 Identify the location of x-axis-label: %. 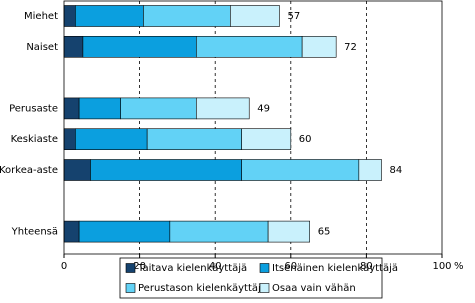
(459, 266).